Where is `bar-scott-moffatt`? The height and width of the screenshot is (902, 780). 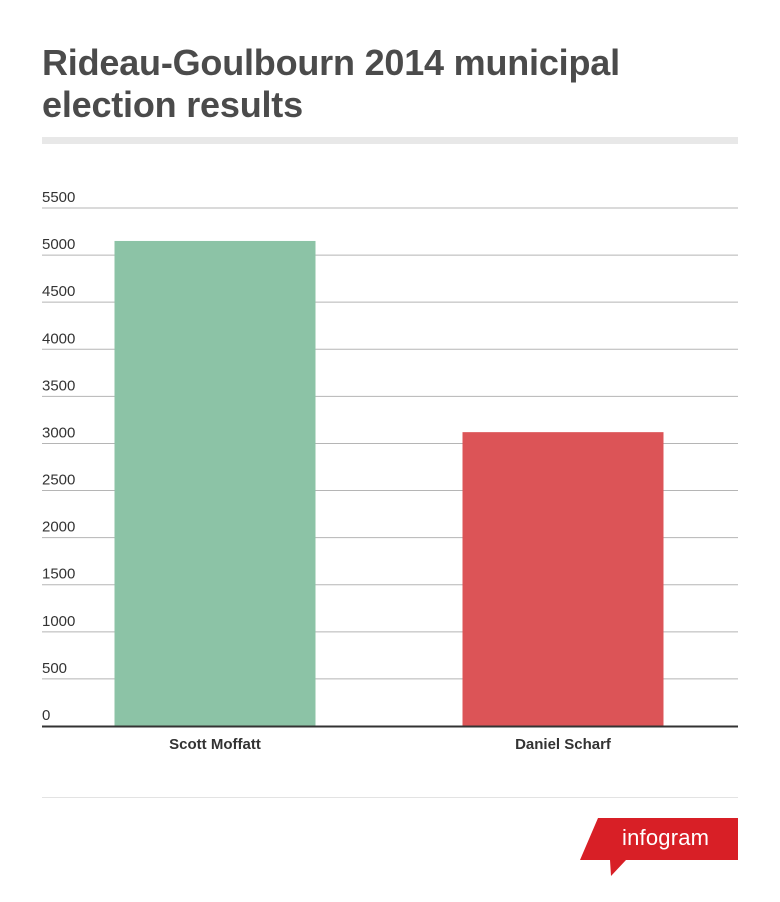
bar-scott-moffatt is located at coordinates (215, 483).